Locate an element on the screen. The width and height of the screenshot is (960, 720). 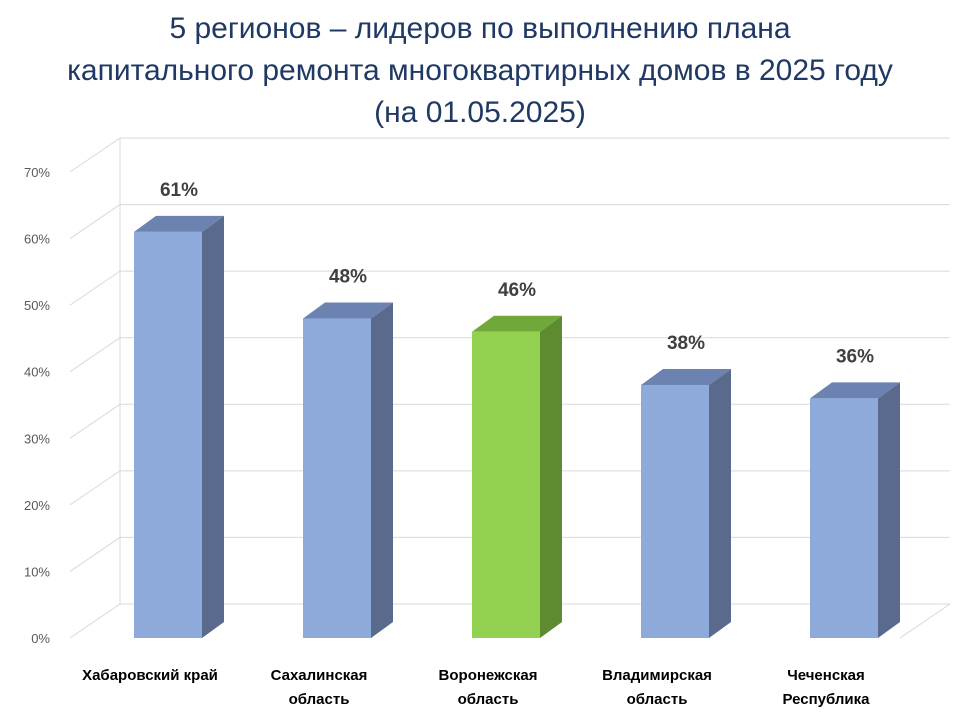
y-axis-ticks: 0% 10% 20% 30% 40% 50% 60% 70% is located at coordinates (37, 405).